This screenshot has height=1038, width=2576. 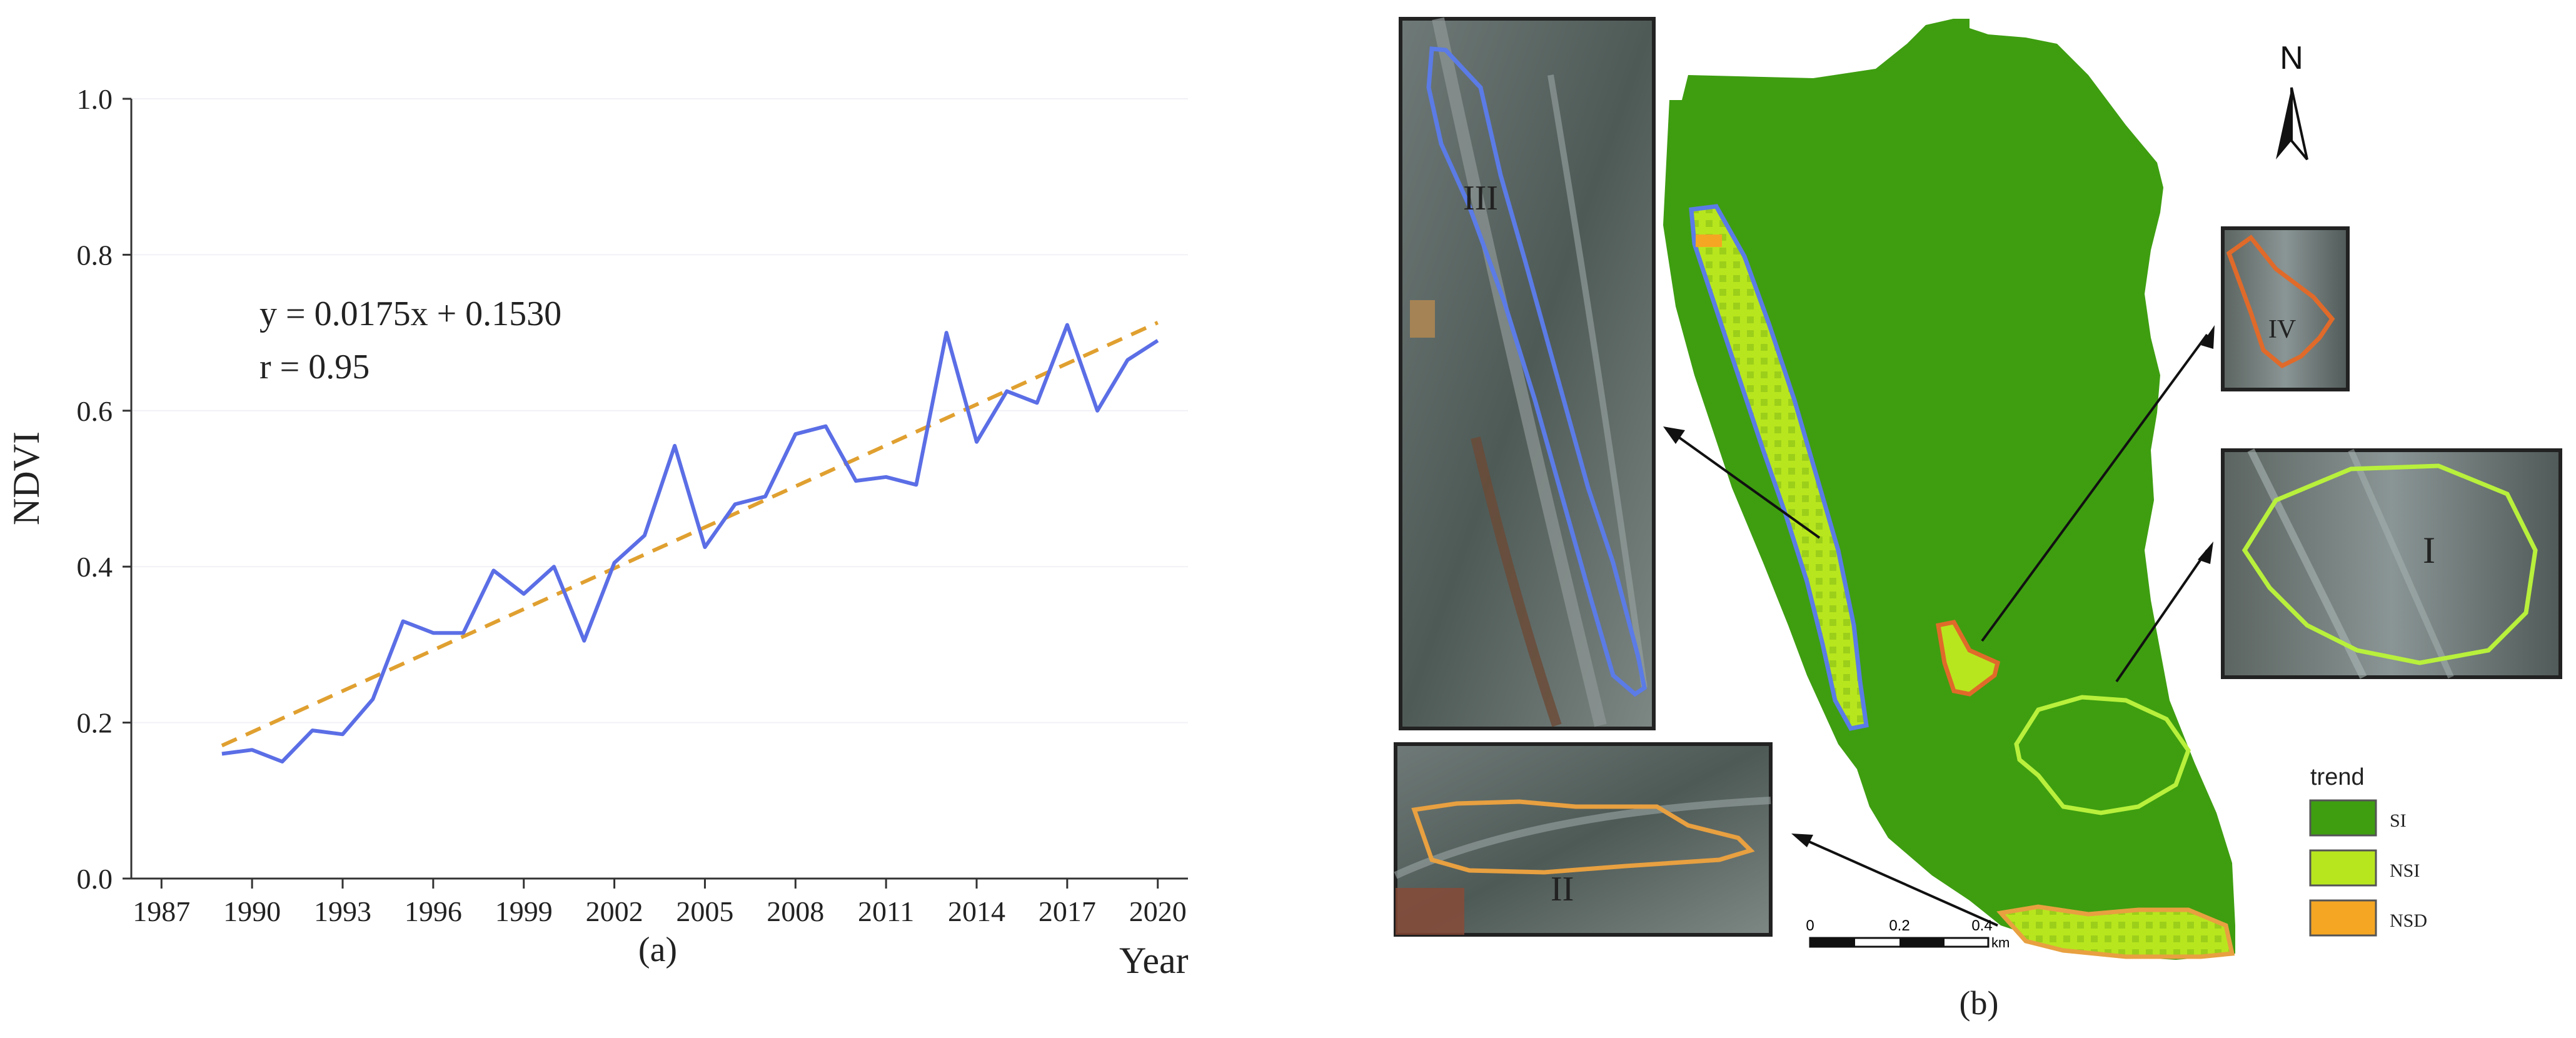 What do you see at coordinates (1968, 658) in the screenshot?
I see `nsi-patch-region-iv` at bounding box center [1968, 658].